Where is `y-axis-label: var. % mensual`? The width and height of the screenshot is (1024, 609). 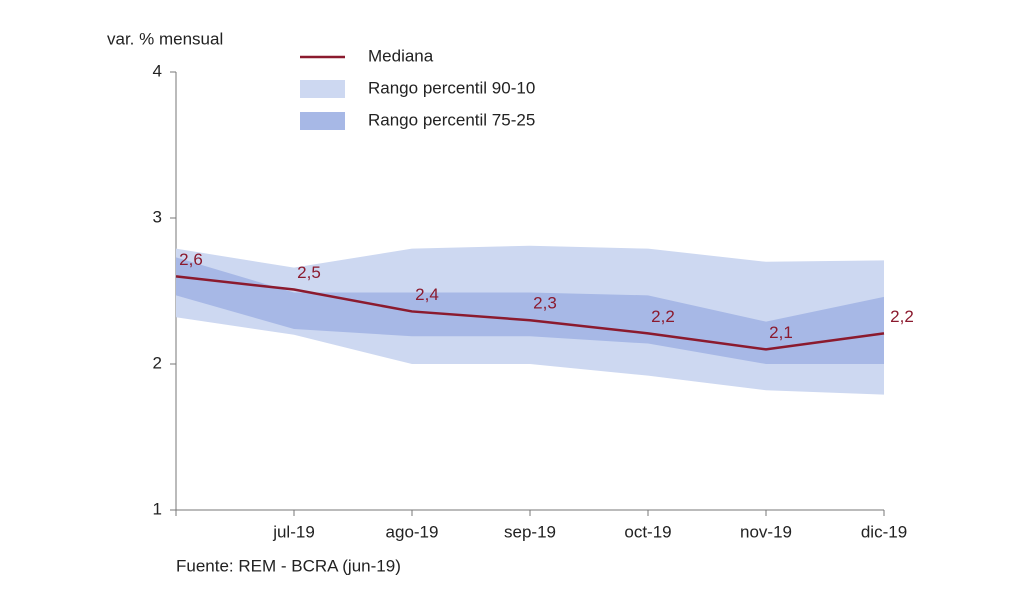 y-axis-label: var. % mensual is located at coordinates (165, 38).